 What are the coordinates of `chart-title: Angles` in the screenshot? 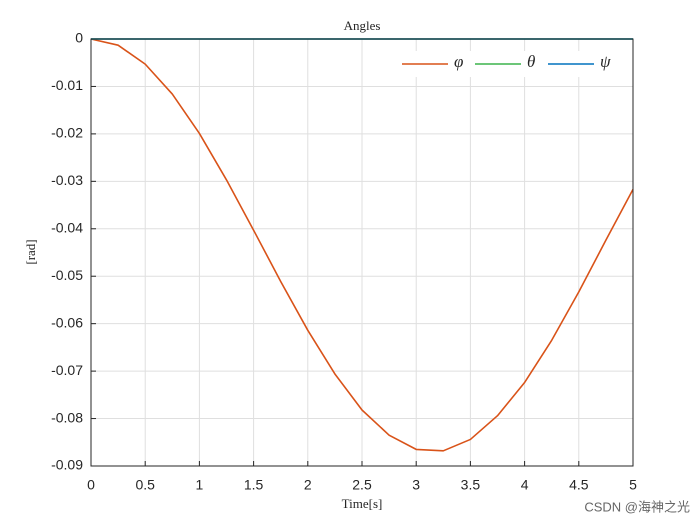 It's located at (362, 25).